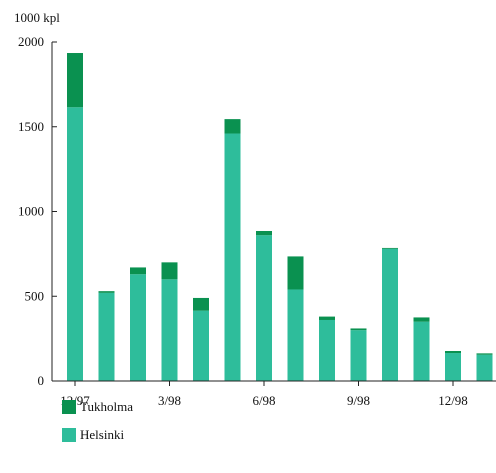 This screenshot has height=473, width=496. I want to click on legend-label-helsinki: Helsinki, so click(102, 434).